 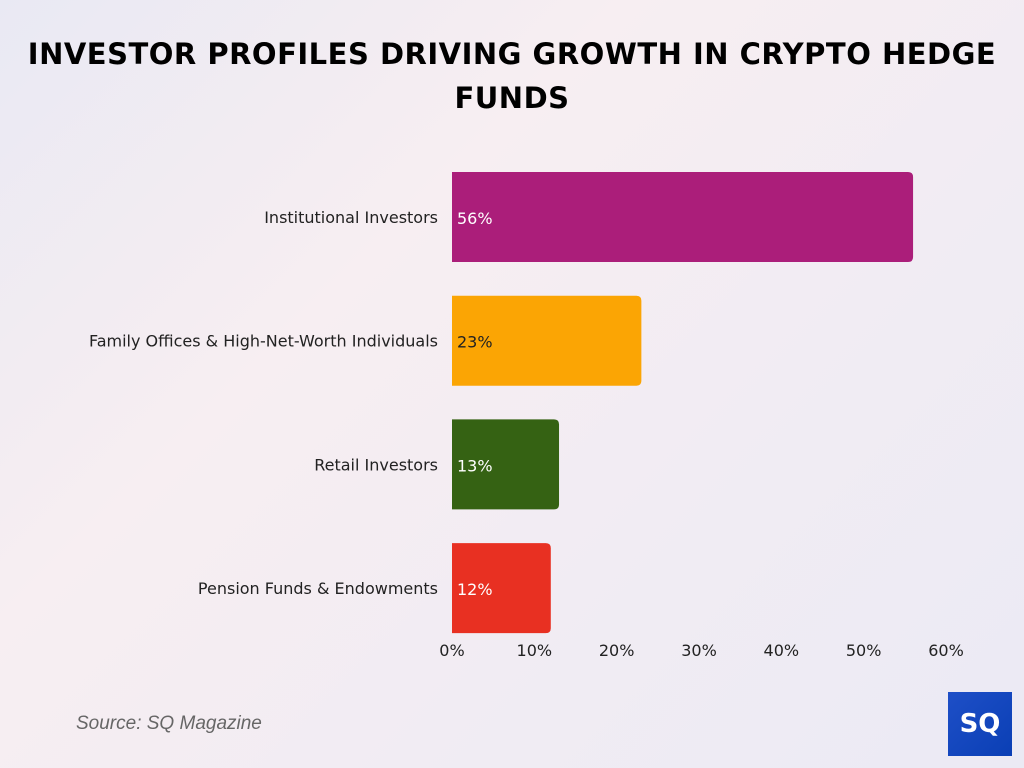 I want to click on x-tick-label: 40%, so click(x=782, y=650).